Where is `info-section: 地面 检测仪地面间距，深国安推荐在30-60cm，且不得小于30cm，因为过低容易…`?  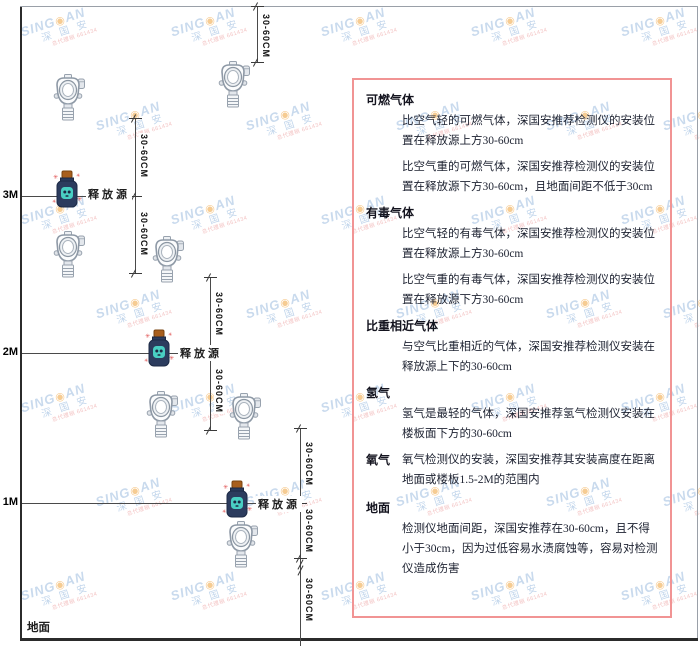
info-section: 地面 检测仪地面间距，深国安推荐在30-60cm，且不得小于30cm，因为过低容易… is located at coordinates (512, 538).